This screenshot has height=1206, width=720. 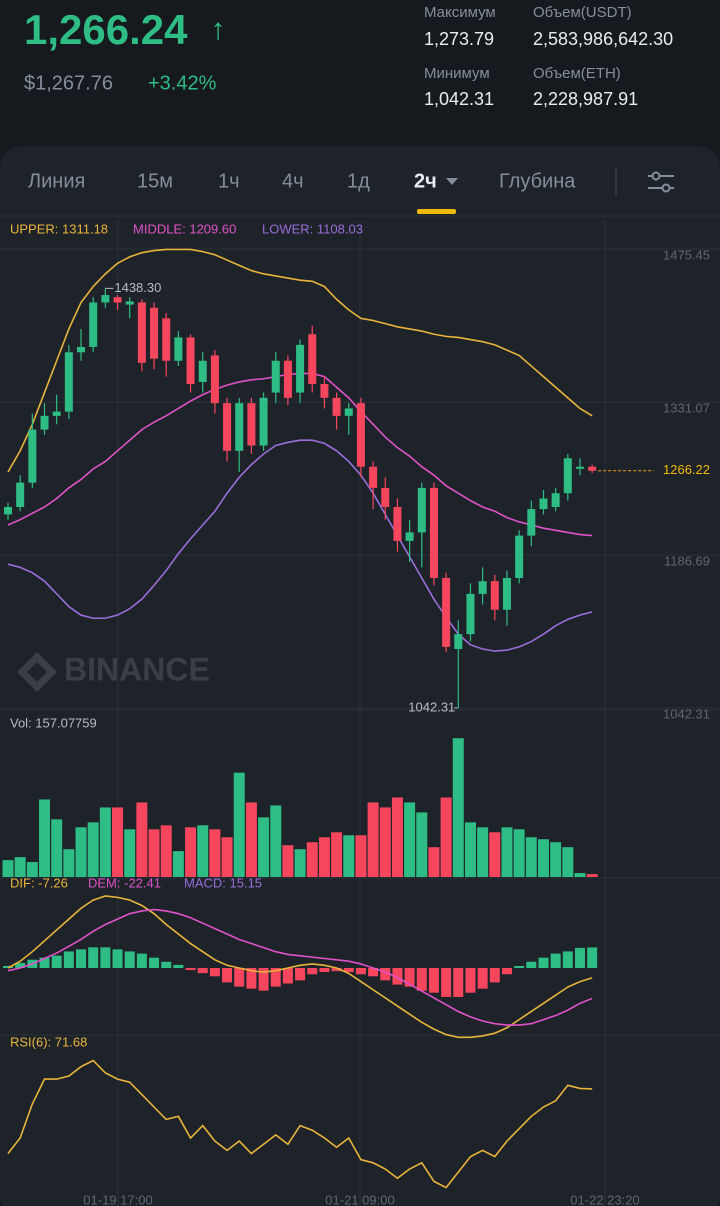 I want to click on settings-icon, so click(x=661, y=182).